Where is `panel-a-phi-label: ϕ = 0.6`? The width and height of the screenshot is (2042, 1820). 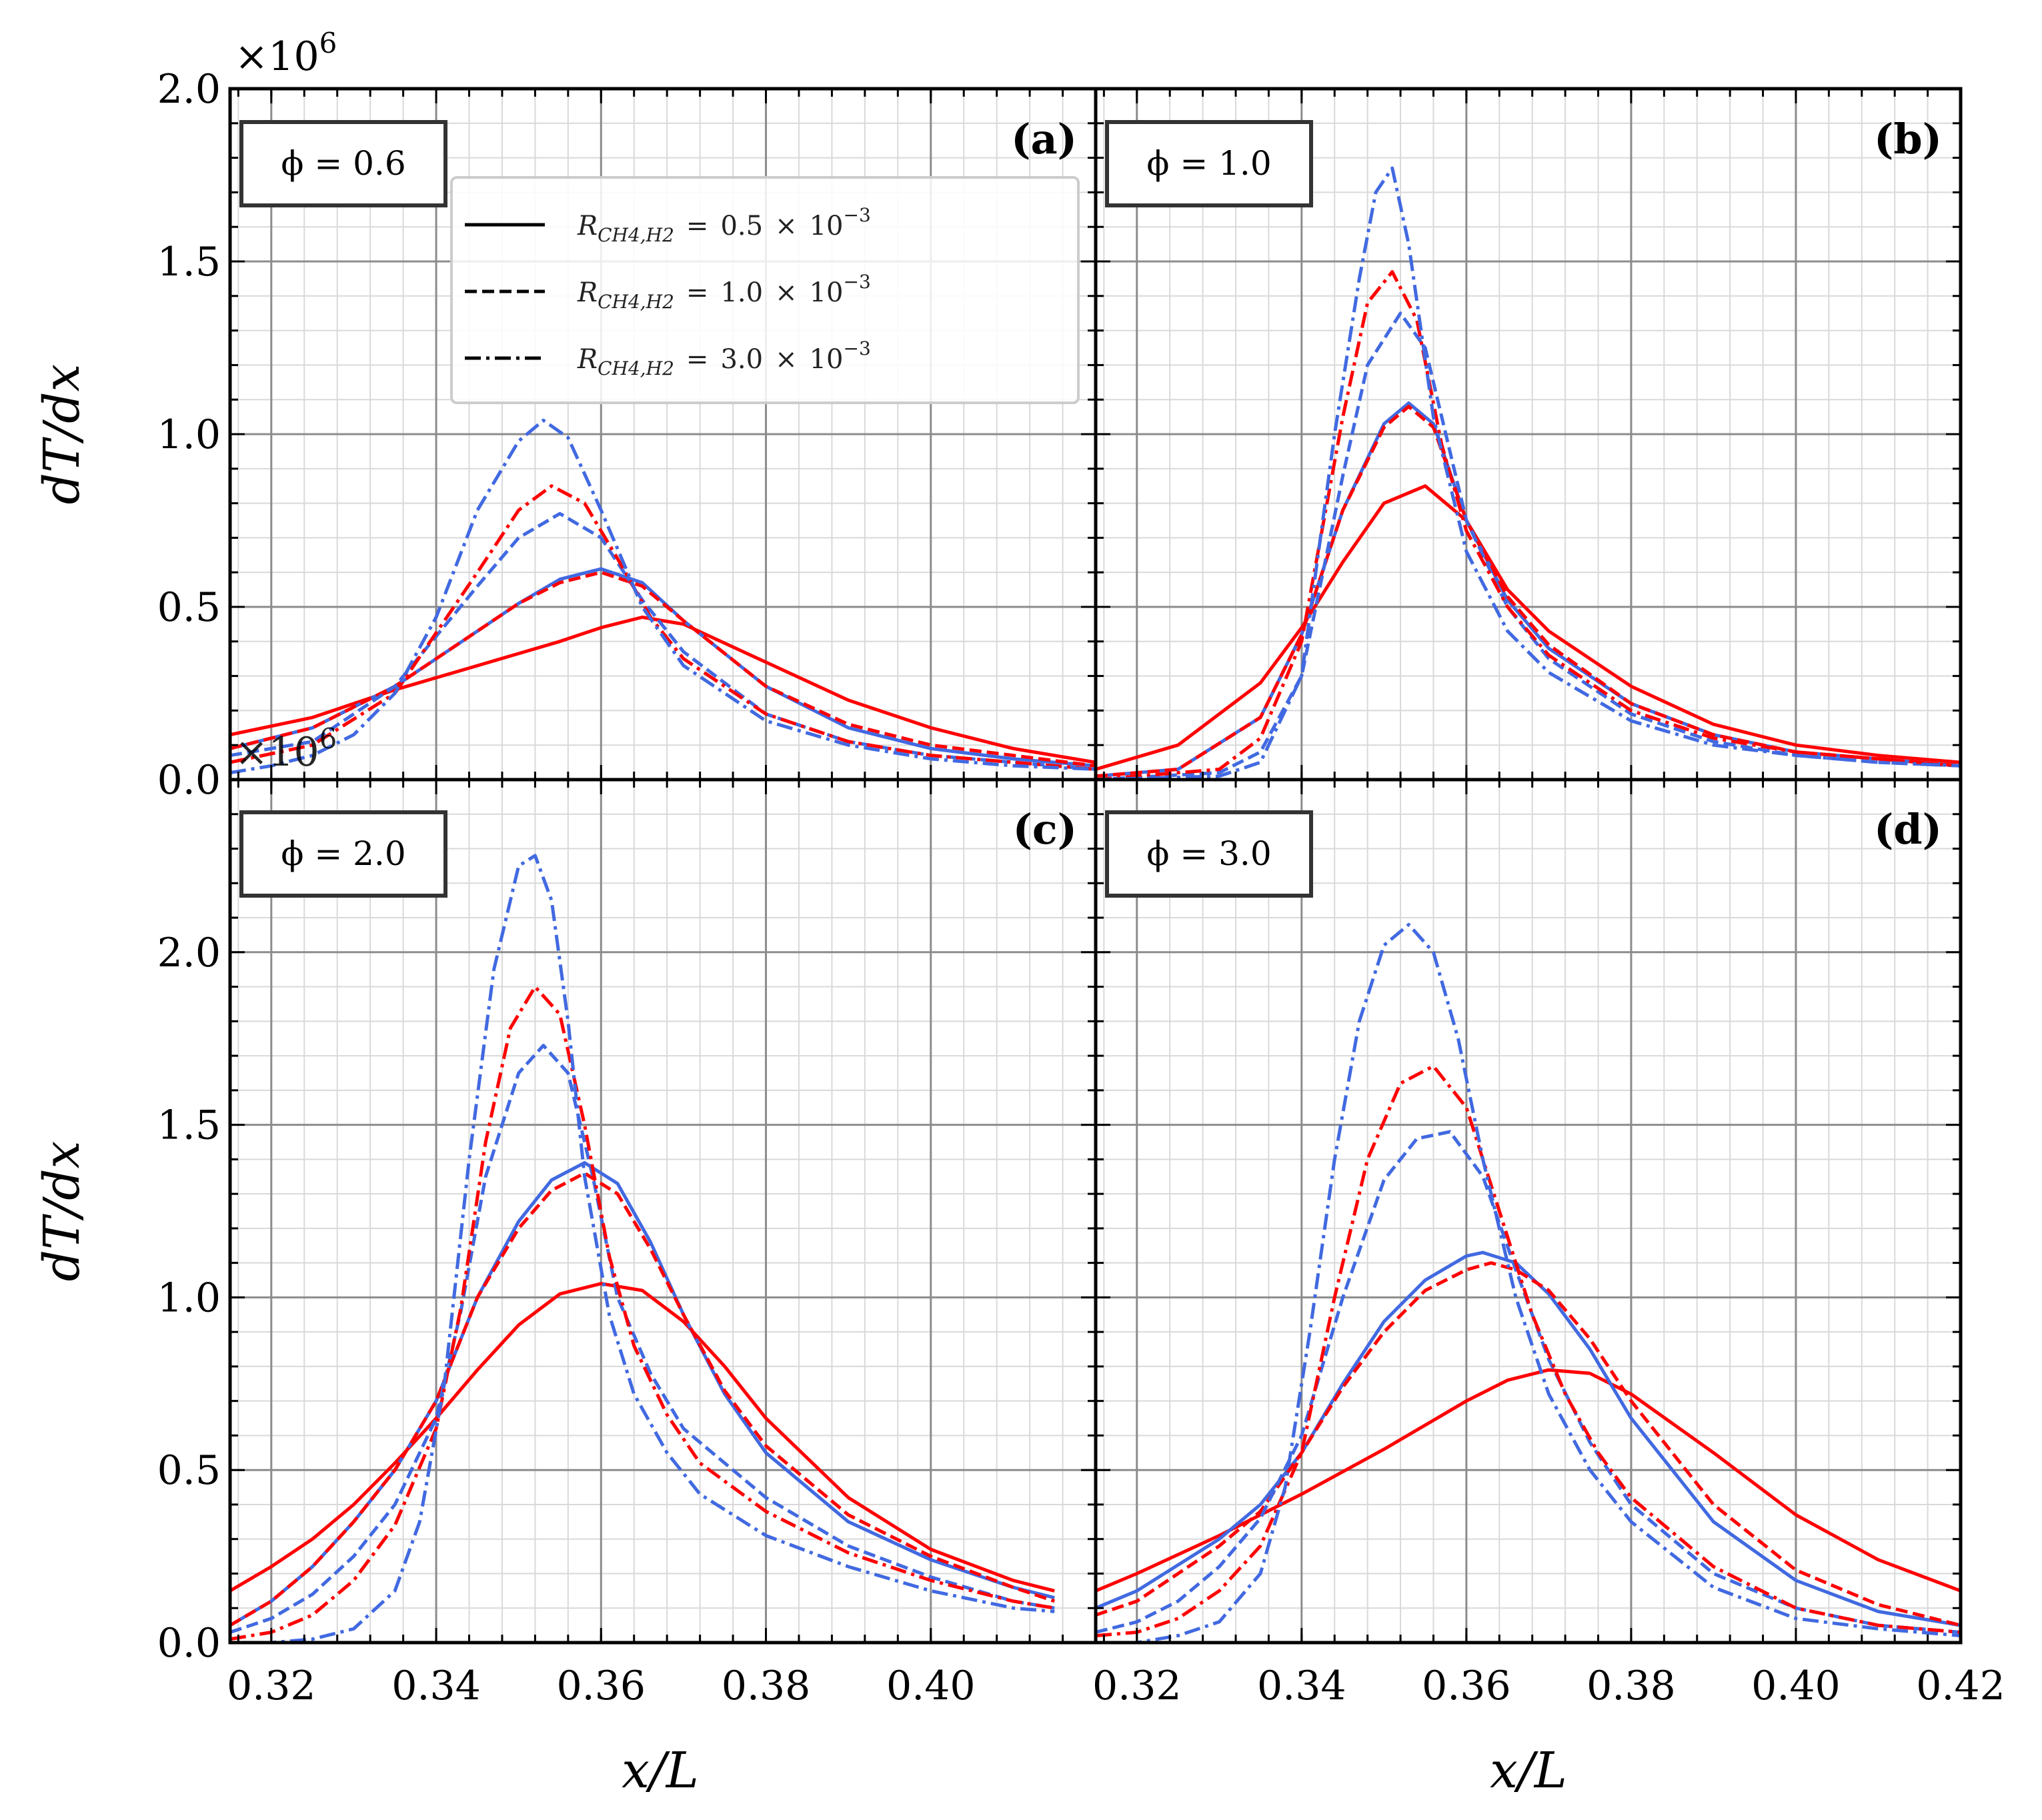 panel-a-phi-label: ϕ = 0.6 is located at coordinates (343, 163).